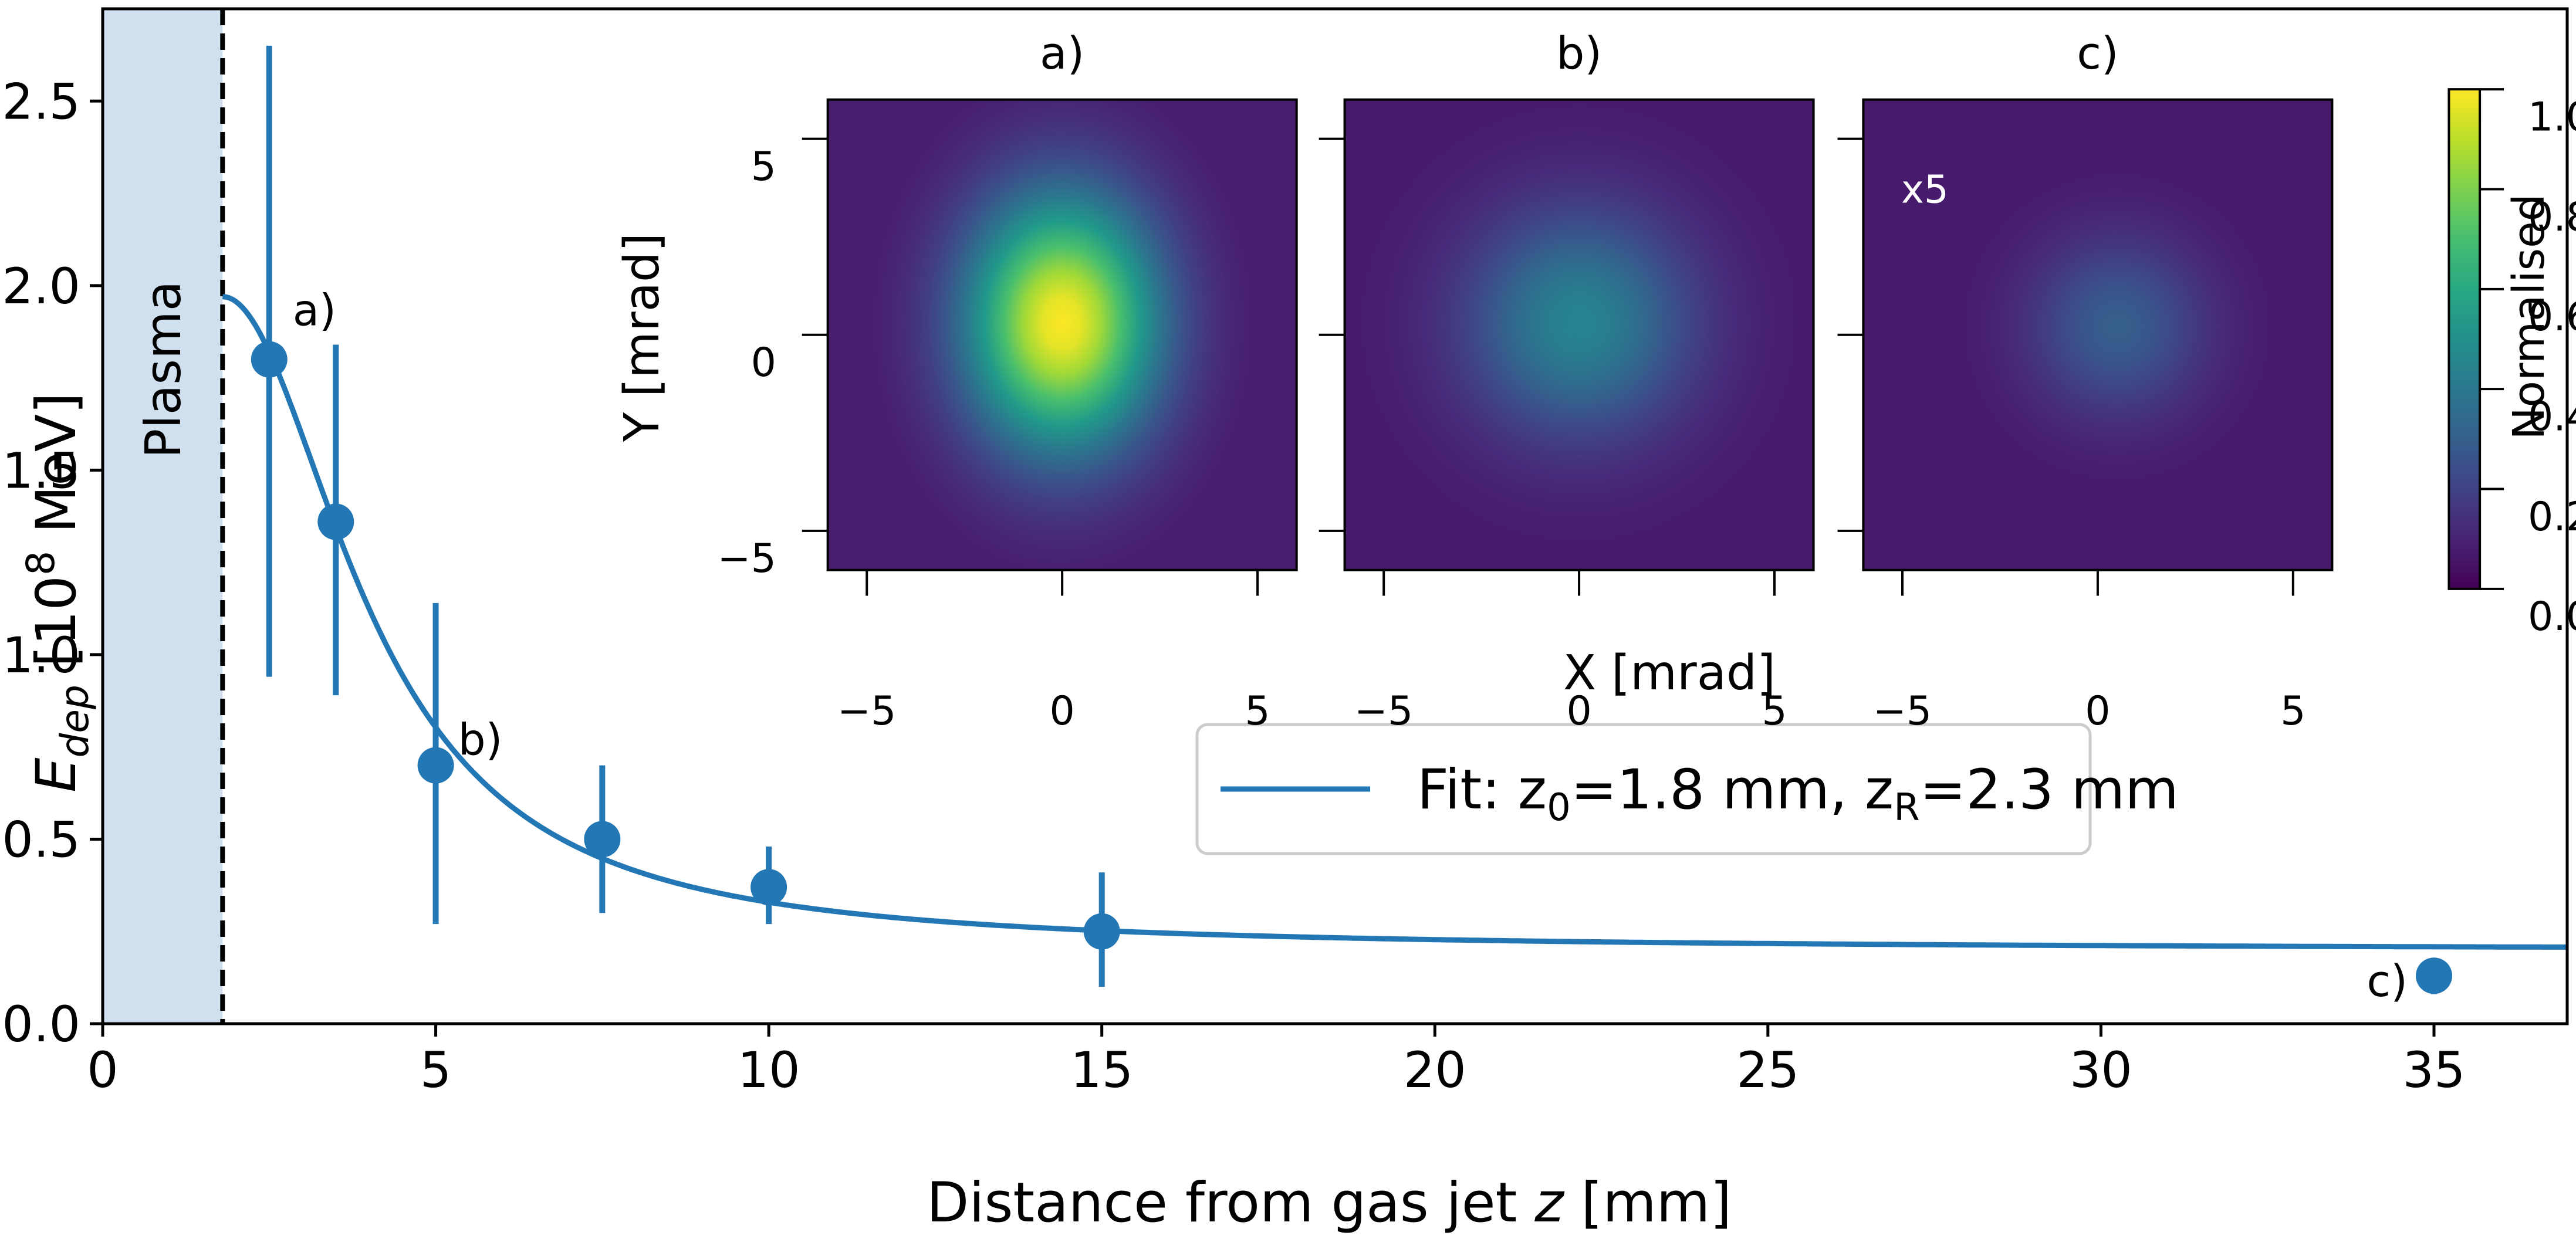  Describe the element at coordinates (163, 516) in the screenshot. I see `plasma-region` at that location.